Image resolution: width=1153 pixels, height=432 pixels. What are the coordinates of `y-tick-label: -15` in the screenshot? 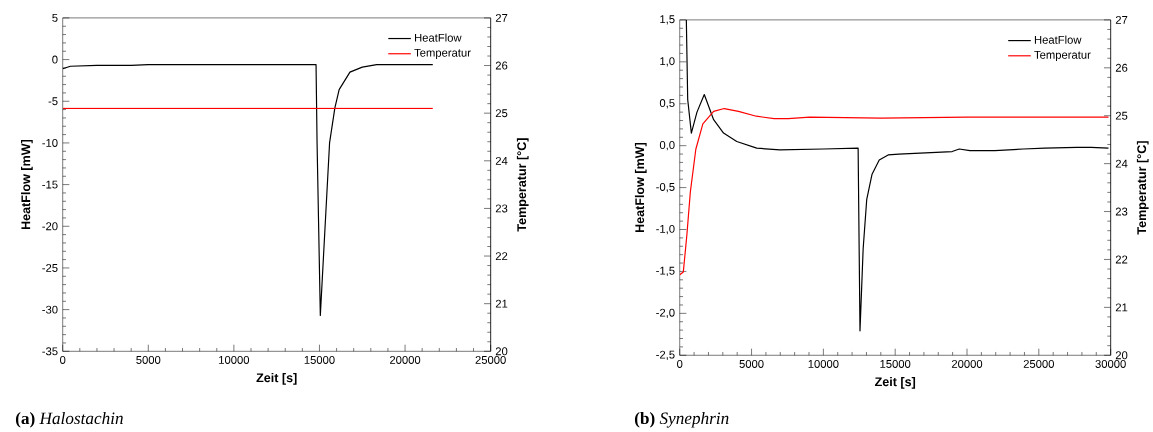 It's located at (50, 184).